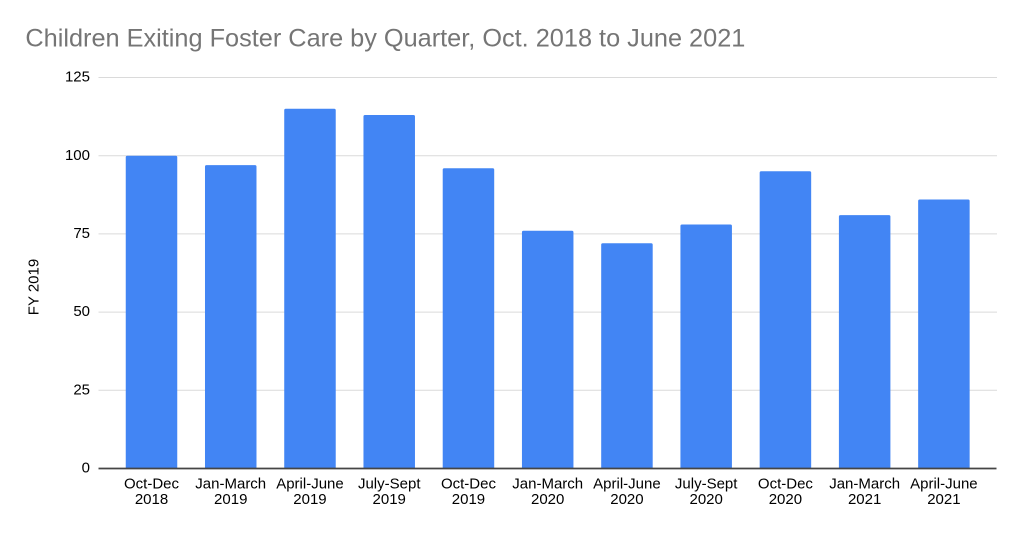  What do you see at coordinates (86, 468) in the screenshot?
I see `svg-text: 0` at bounding box center [86, 468].